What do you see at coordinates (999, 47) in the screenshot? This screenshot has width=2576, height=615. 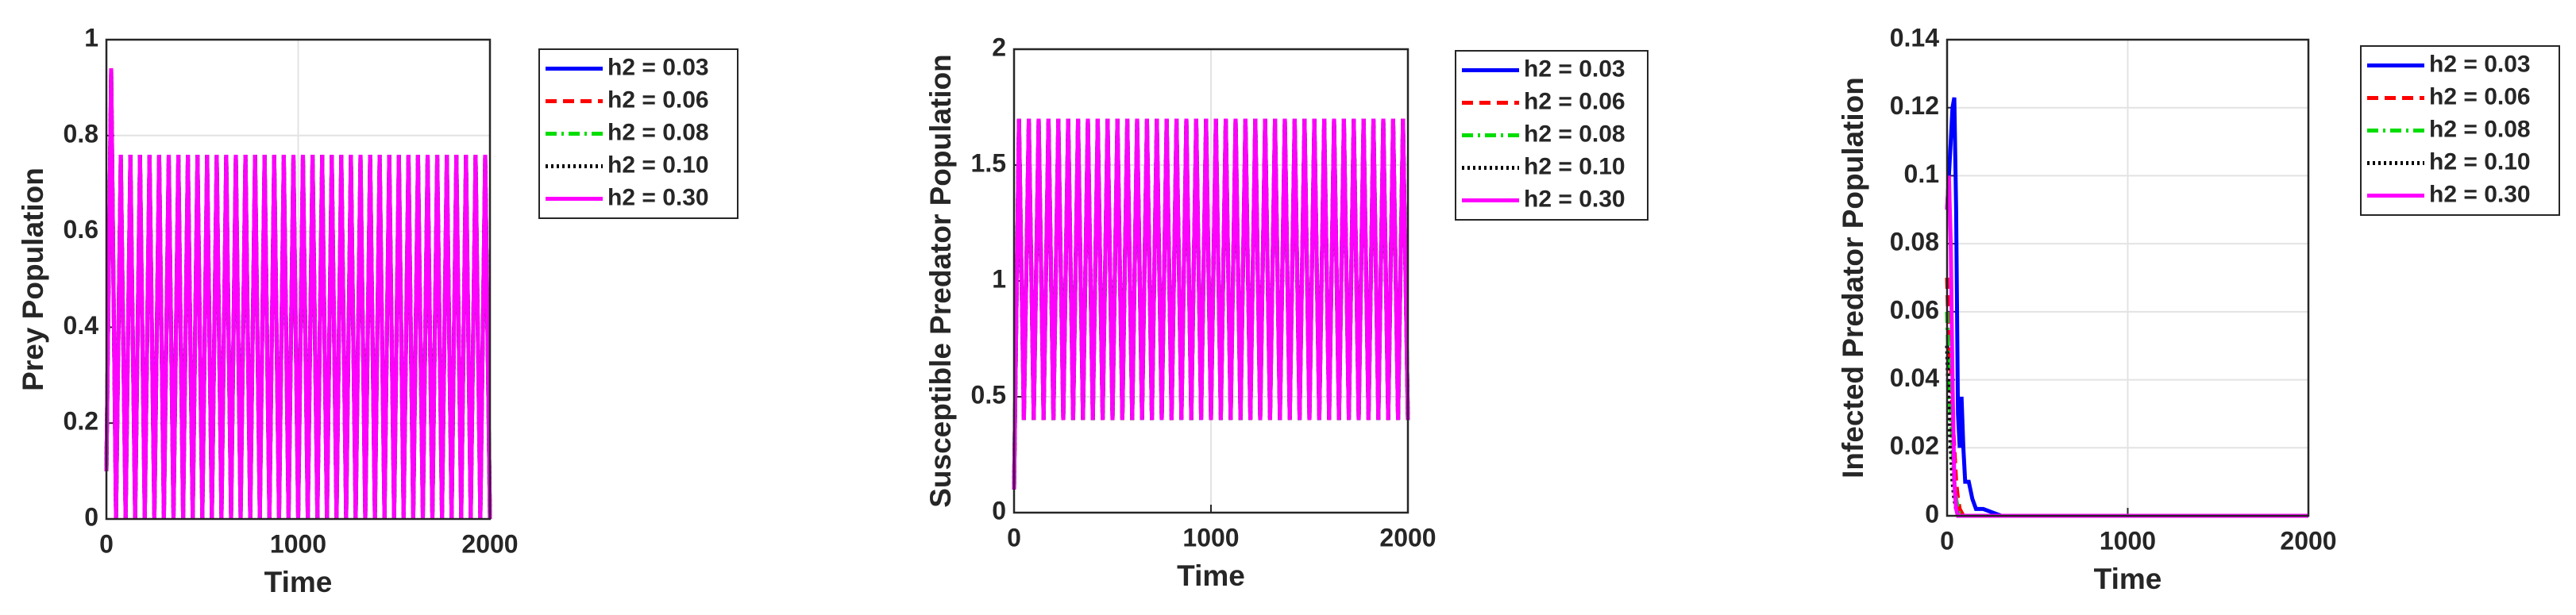 I see `y-tick-label: 2` at bounding box center [999, 47].